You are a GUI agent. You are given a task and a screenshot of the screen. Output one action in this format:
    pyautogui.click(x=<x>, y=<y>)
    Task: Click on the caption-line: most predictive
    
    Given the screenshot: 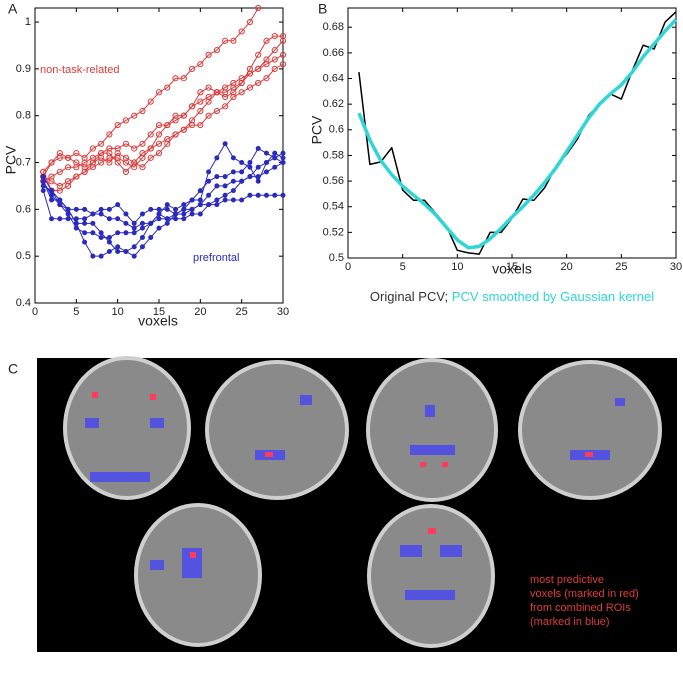 What is the action you would take?
    pyautogui.click(x=567, y=580)
    